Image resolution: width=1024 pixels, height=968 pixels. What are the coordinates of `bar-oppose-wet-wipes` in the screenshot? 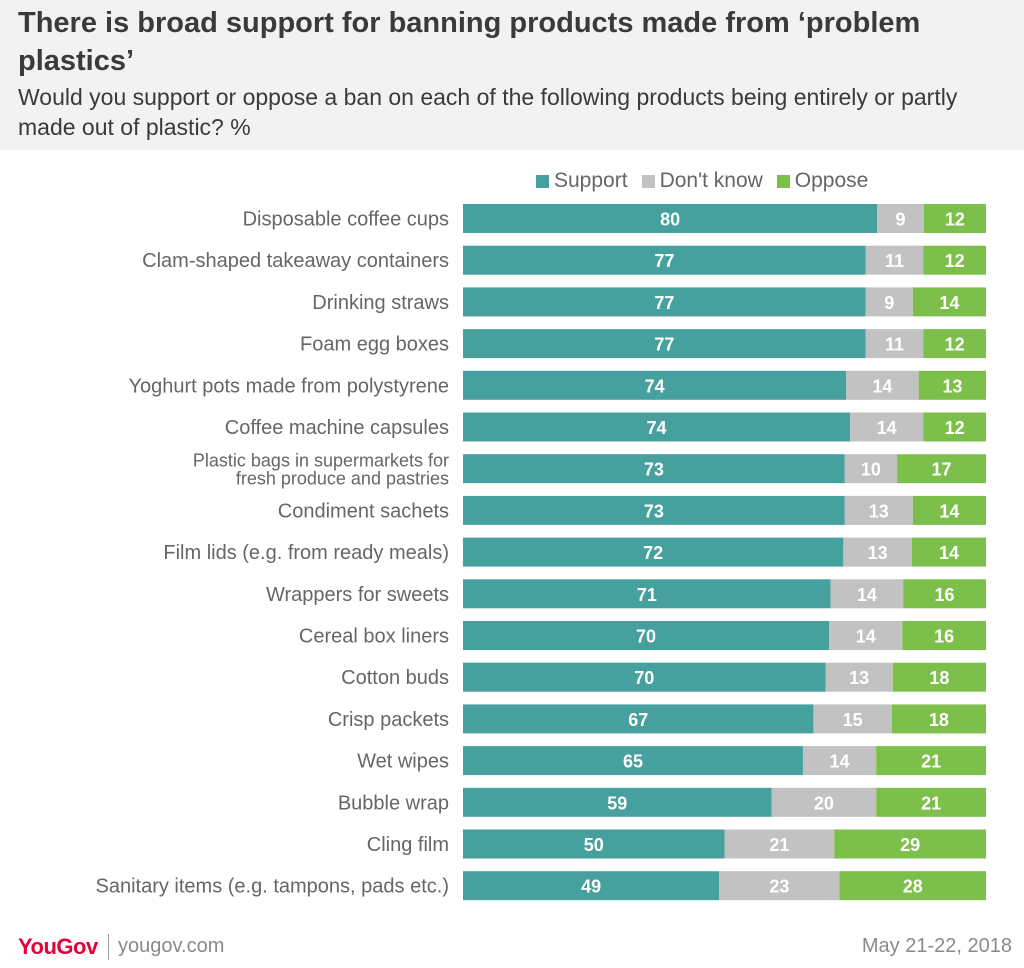 It's located at (931, 761).